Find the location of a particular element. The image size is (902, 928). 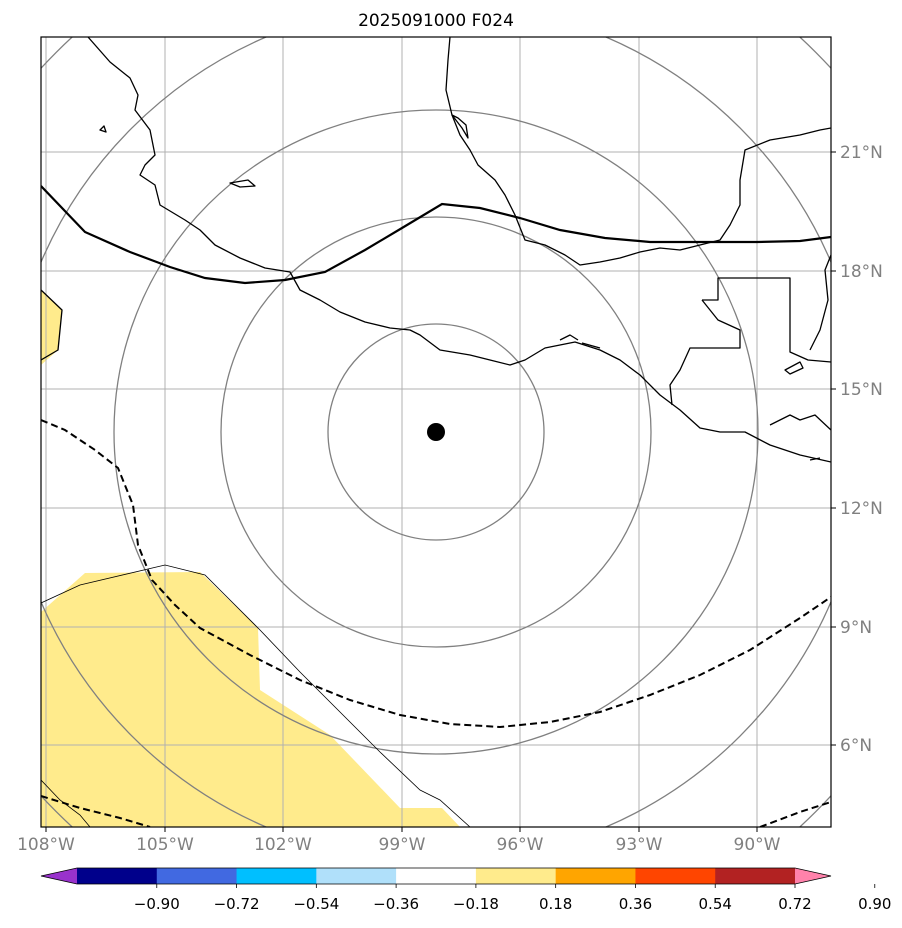

colorbar-tick-label: 0.18 is located at coordinates (555, 904).